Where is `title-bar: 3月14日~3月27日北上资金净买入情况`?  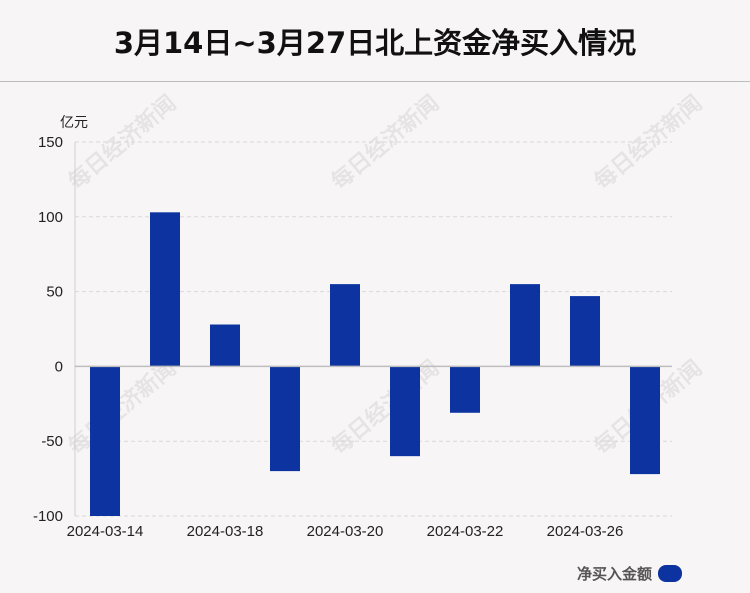
title-bar: 3月14日~3月27日北上资金净买入情况 is located at coordinates (375, 41).